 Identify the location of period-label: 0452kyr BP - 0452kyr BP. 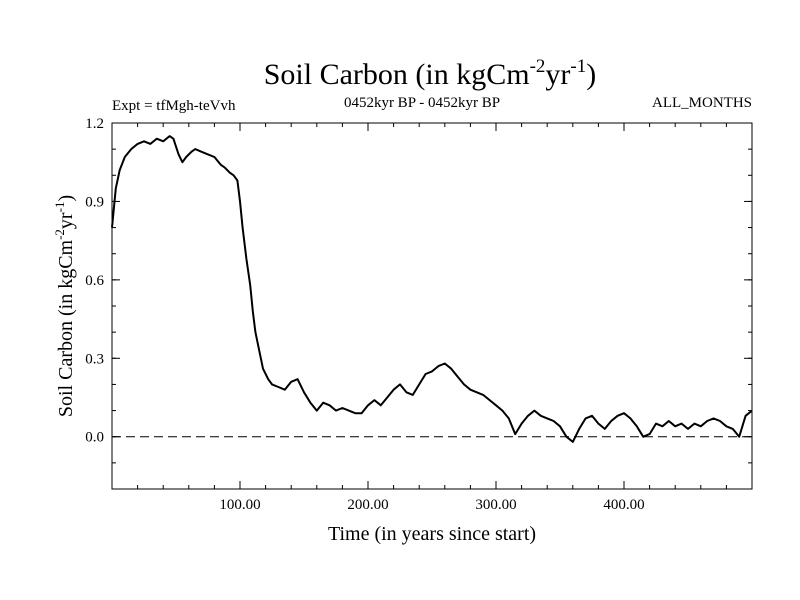
(422, 103).